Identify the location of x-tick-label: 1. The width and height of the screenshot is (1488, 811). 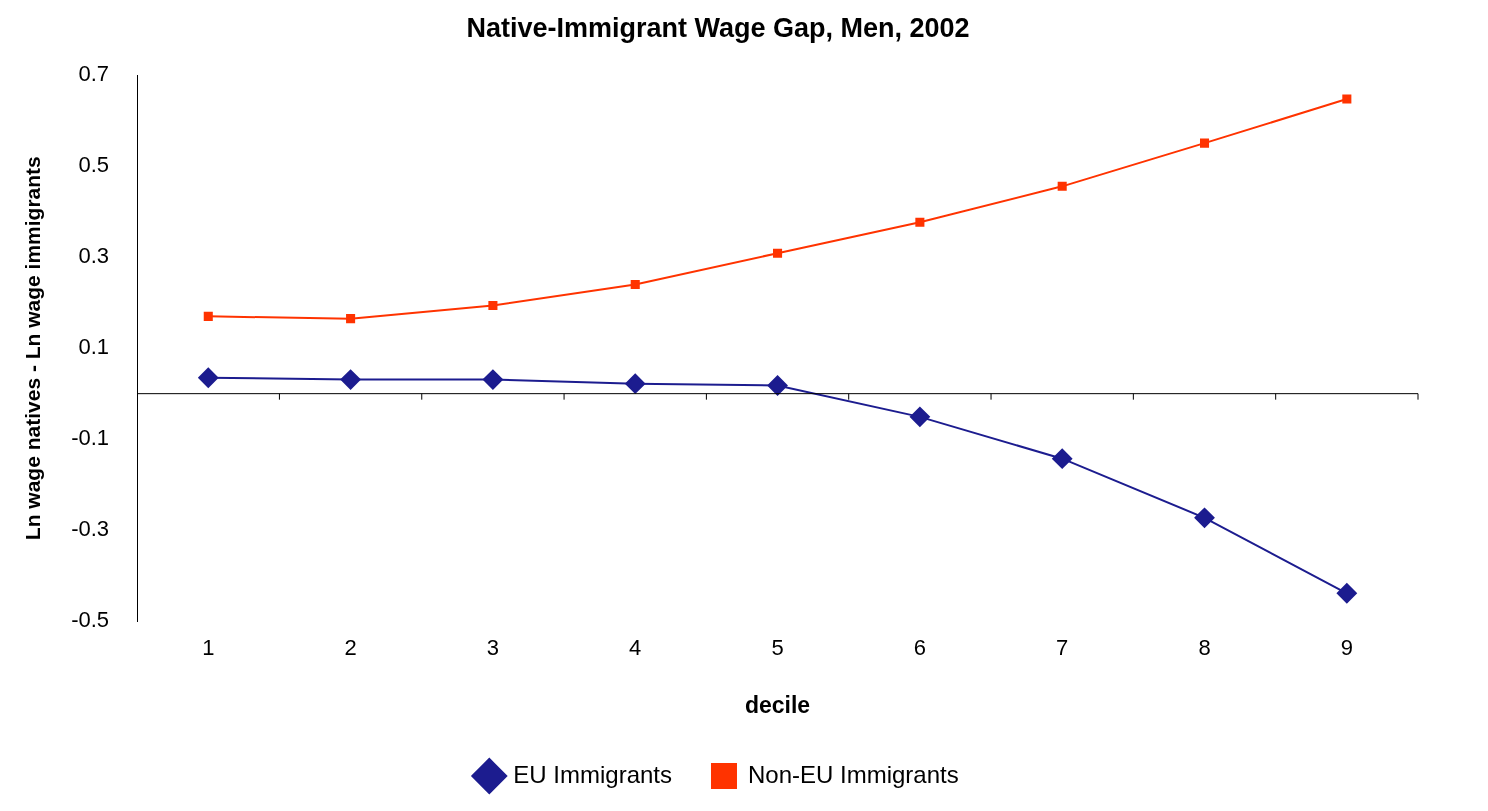
(208, 648).